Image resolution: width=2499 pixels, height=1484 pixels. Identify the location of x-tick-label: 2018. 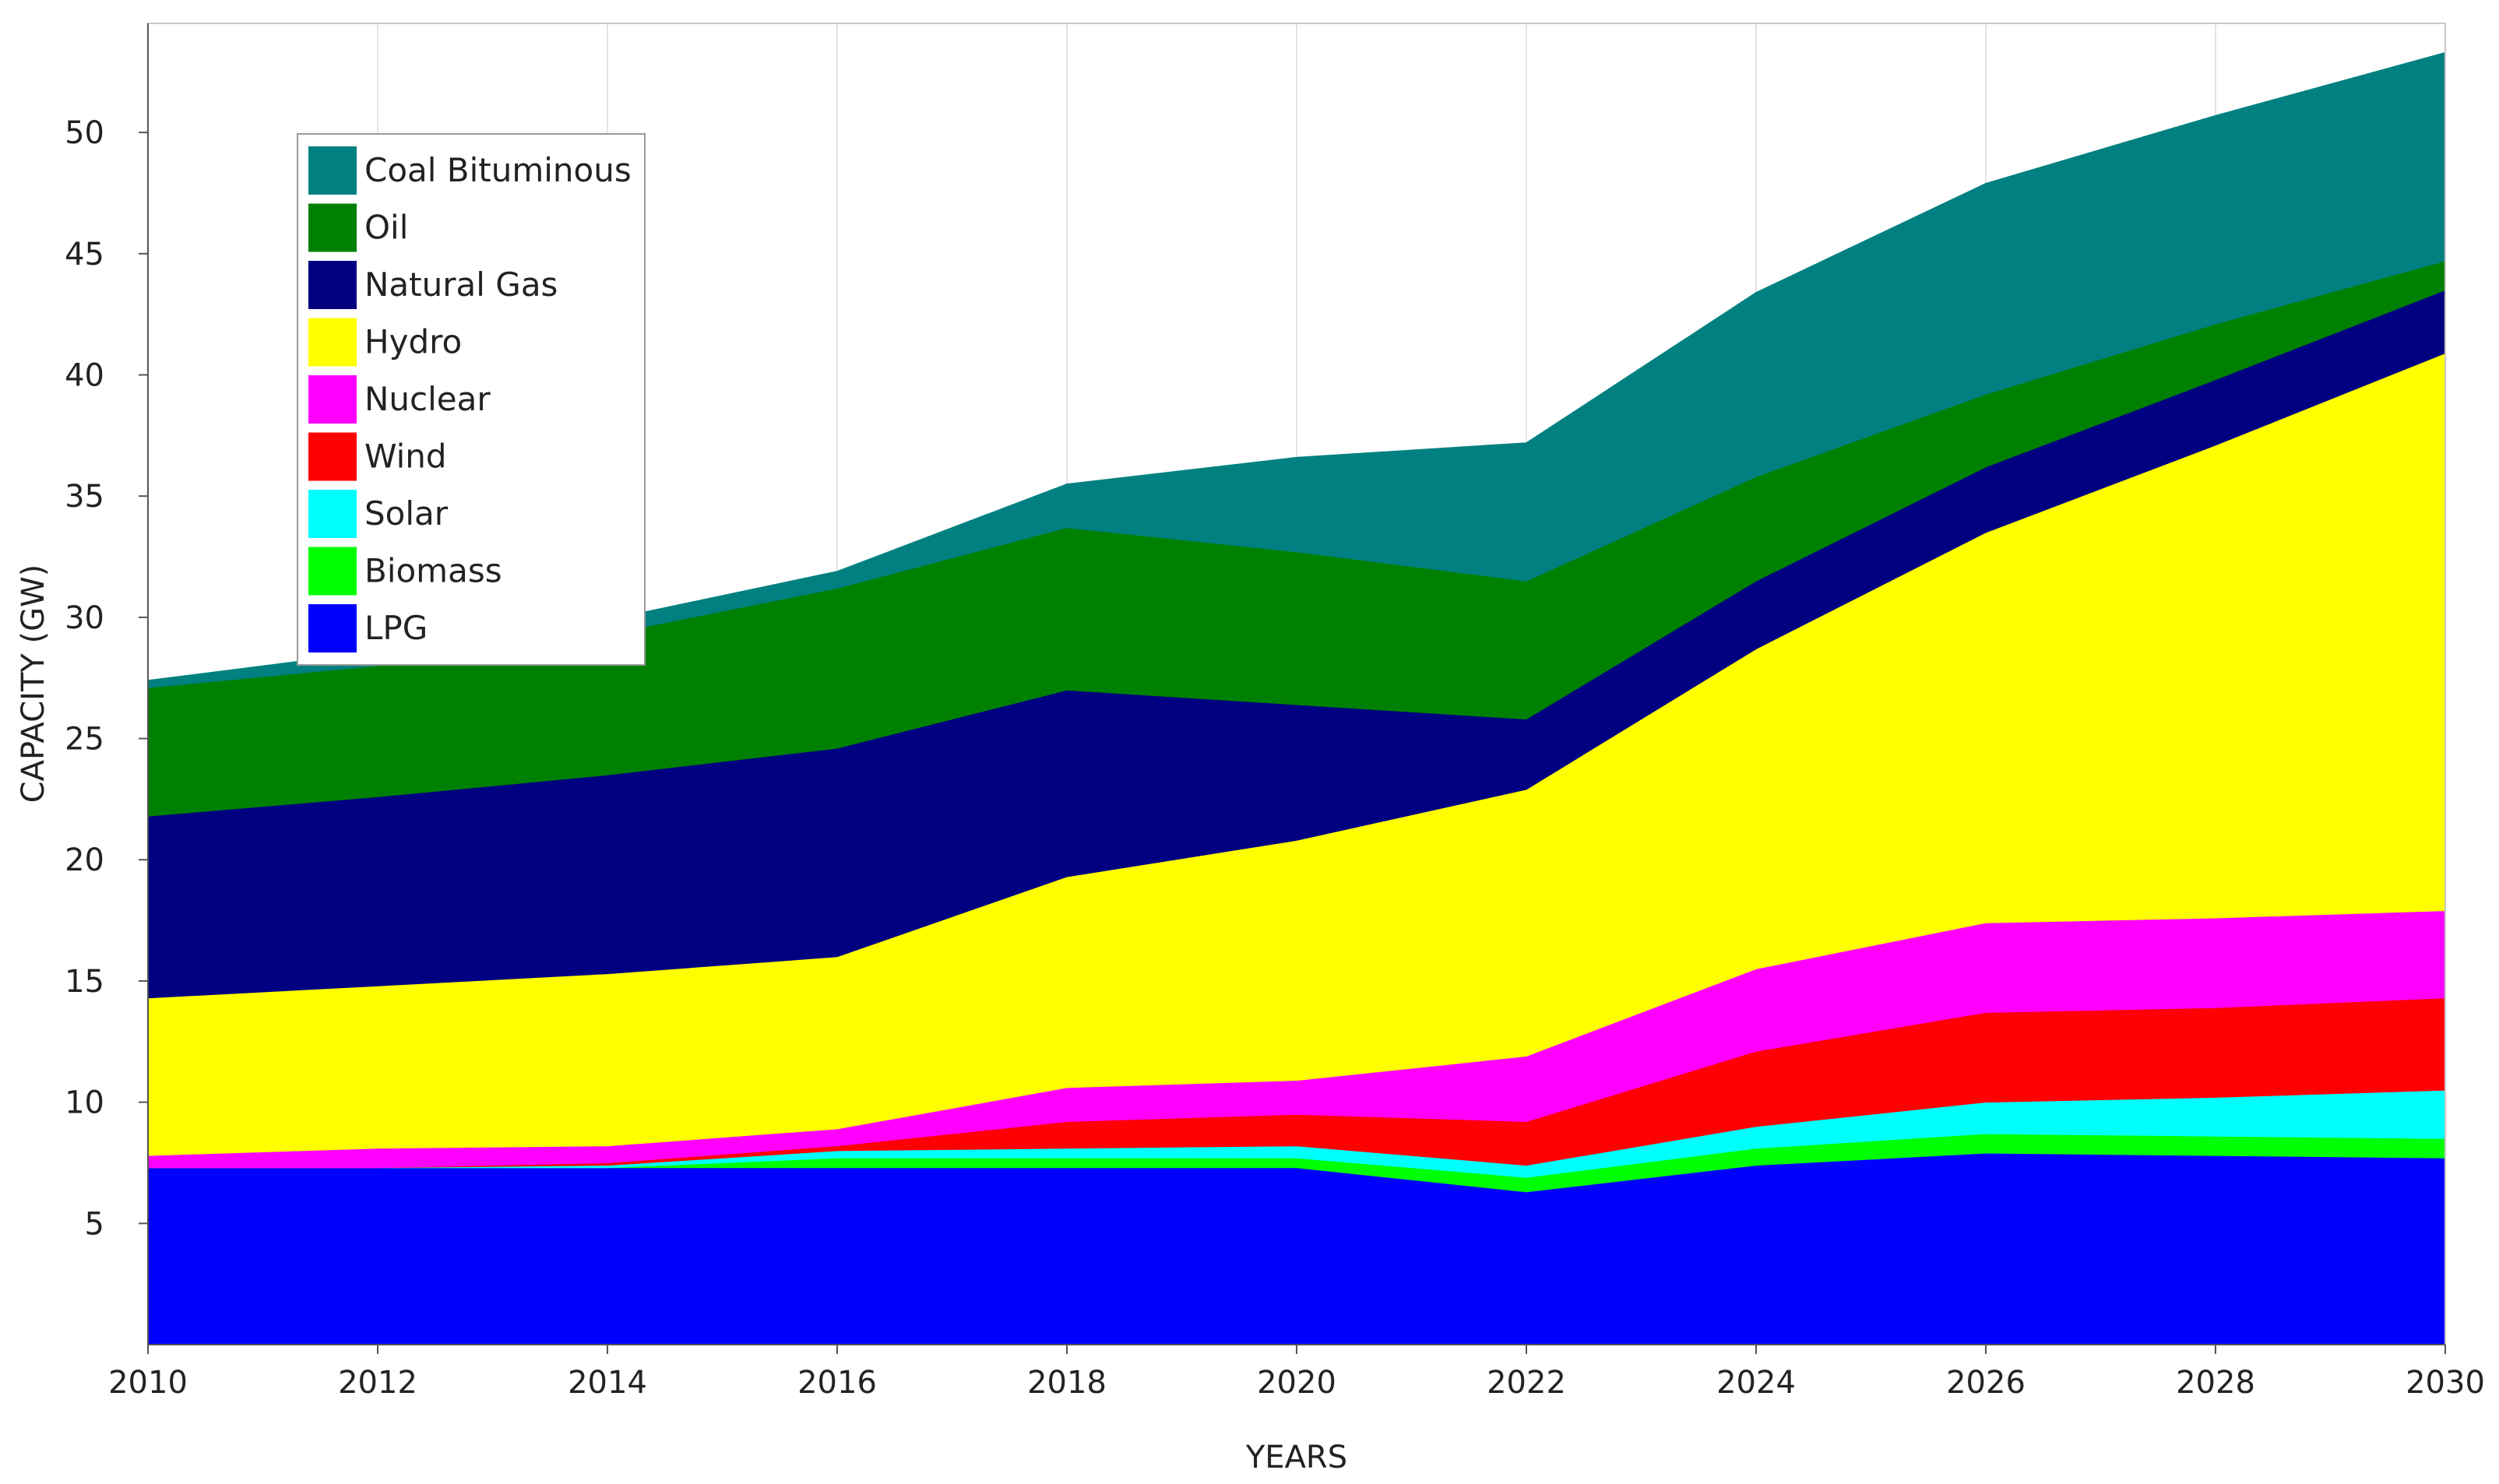
(1067, 1383).